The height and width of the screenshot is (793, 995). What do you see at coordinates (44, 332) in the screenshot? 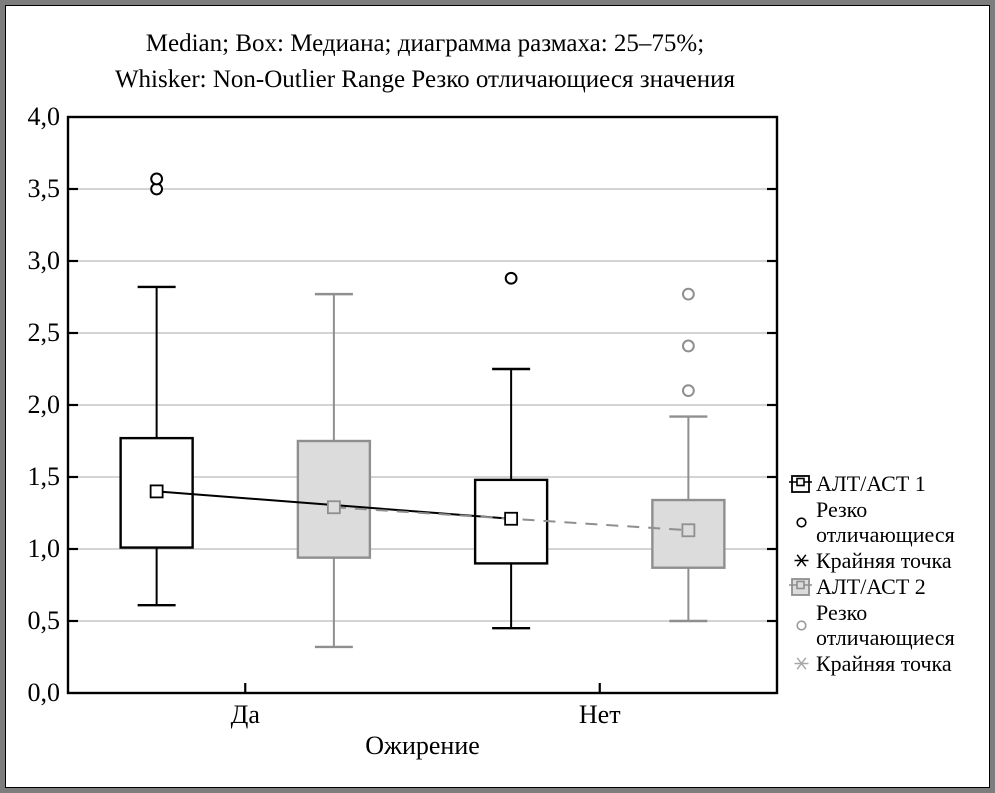
I see `y-tick-label: 2,5` at bounding box center [44, 332].